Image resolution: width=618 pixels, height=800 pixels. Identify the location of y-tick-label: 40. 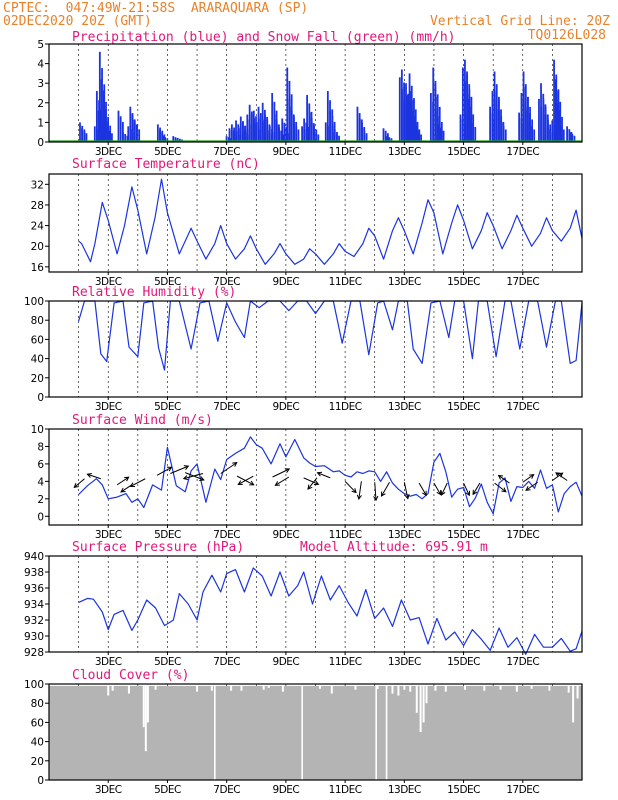
(37, 743).